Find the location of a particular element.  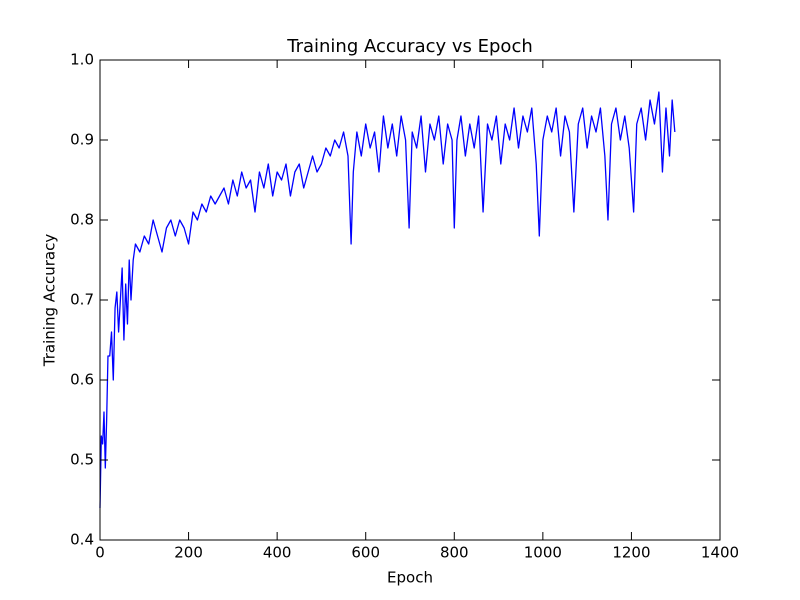

y-tick-label: 0.8 is located at coordinates (82, 220).